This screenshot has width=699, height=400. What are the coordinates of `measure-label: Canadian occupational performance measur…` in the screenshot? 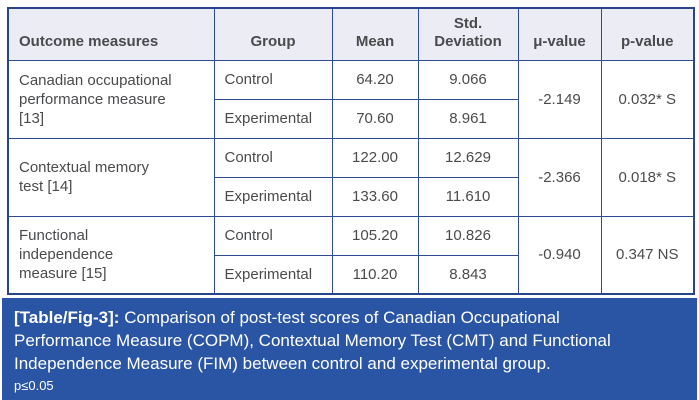 It's located at (95, 99).